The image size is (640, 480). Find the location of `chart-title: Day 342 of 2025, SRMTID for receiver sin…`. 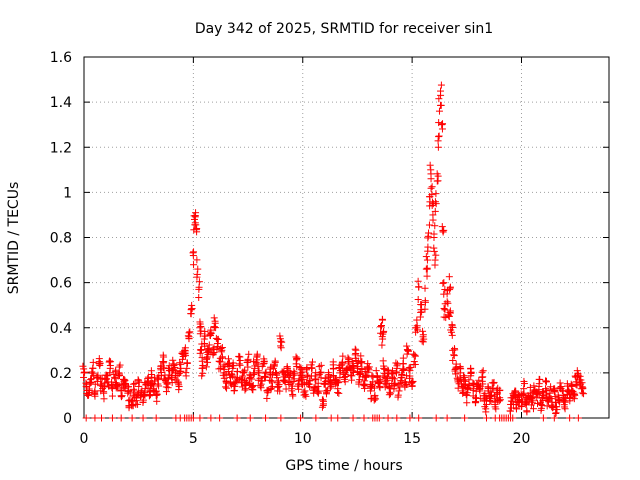

chart-title: Day 342 of 2025, SRMTID for receiver sin… is located at coordinates (344, 29).